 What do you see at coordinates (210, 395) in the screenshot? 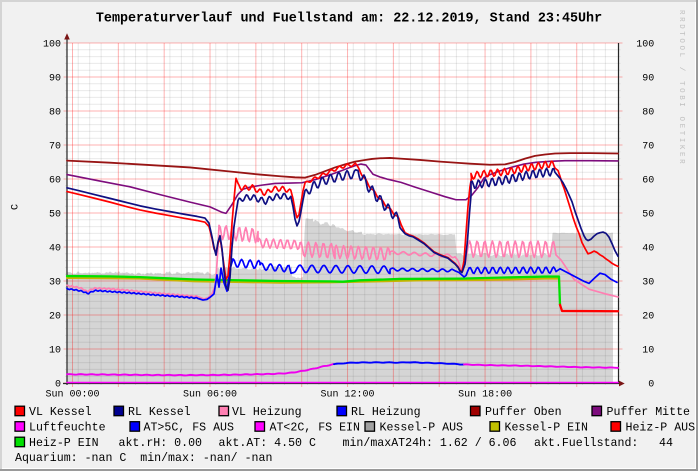
I see `svg-text: Sun 06:00` at bounding box center [210, 395].